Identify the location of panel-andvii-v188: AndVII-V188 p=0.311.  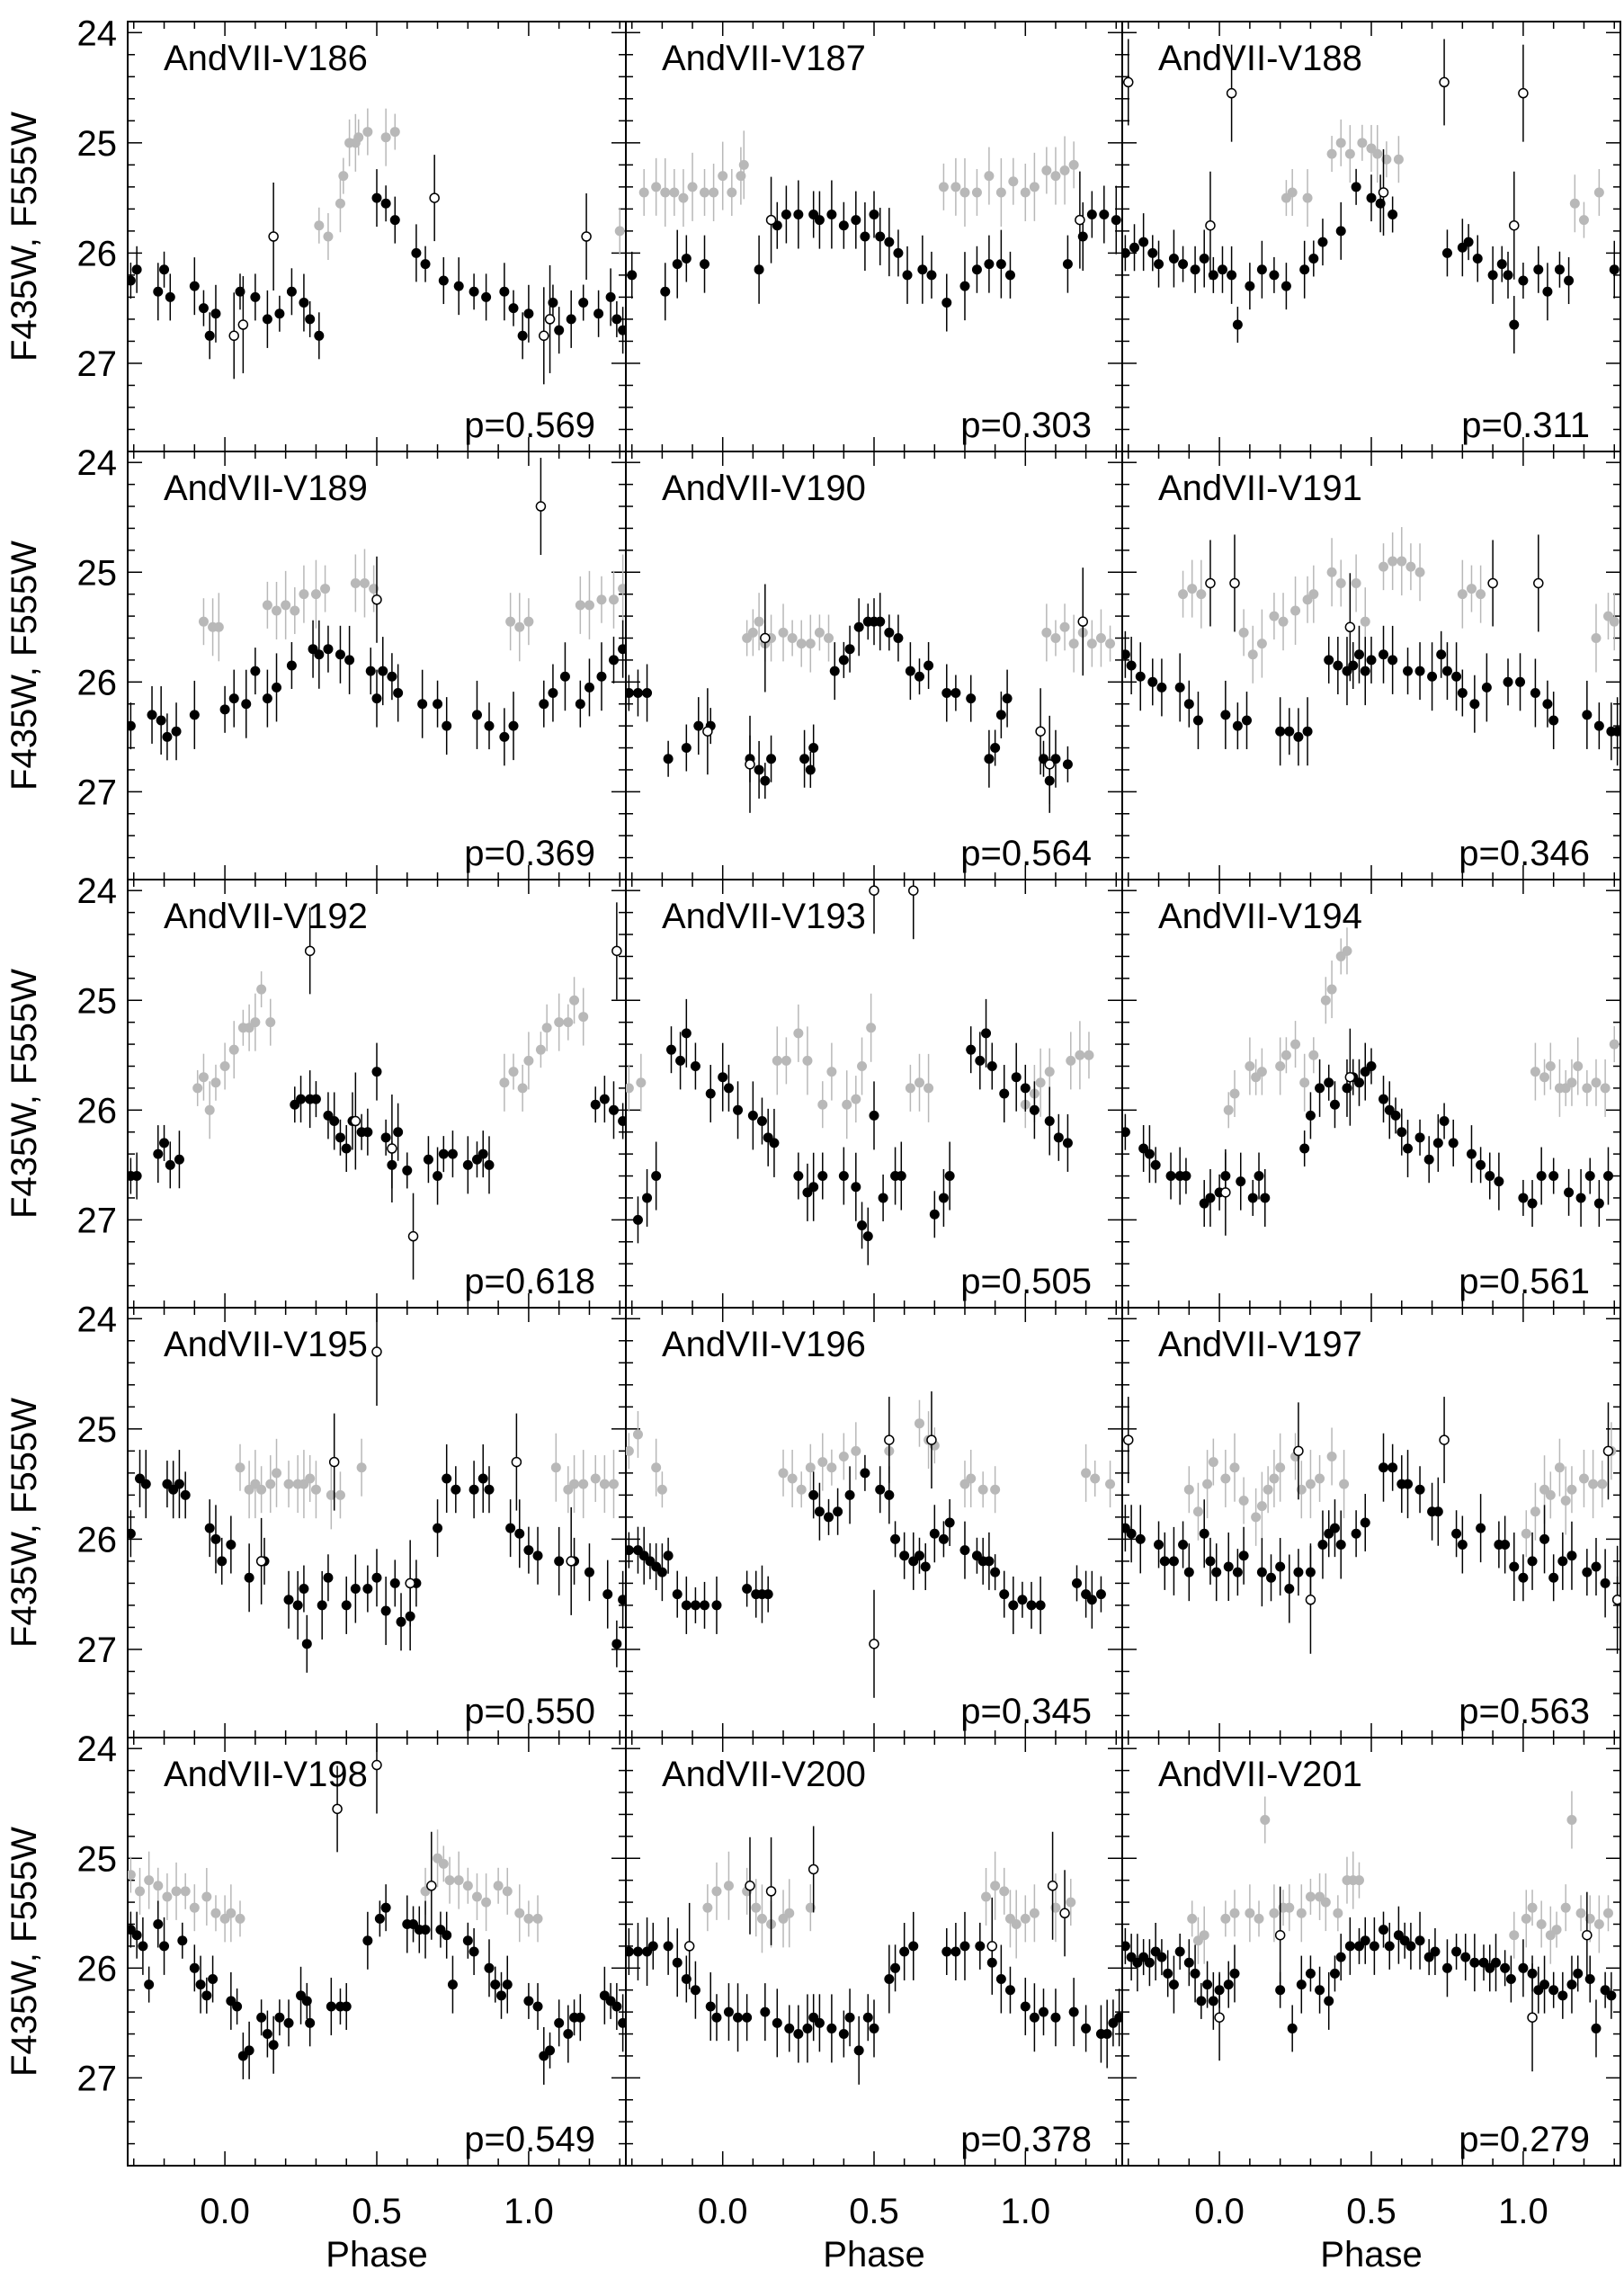
(1371, 236).